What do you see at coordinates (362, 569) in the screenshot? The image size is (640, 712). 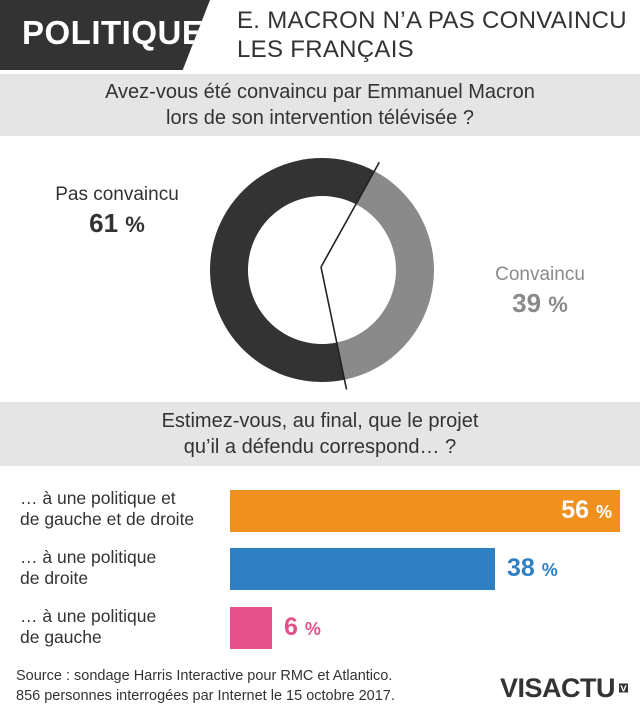 I see `bar-droite` at bounding box center [362, 569].